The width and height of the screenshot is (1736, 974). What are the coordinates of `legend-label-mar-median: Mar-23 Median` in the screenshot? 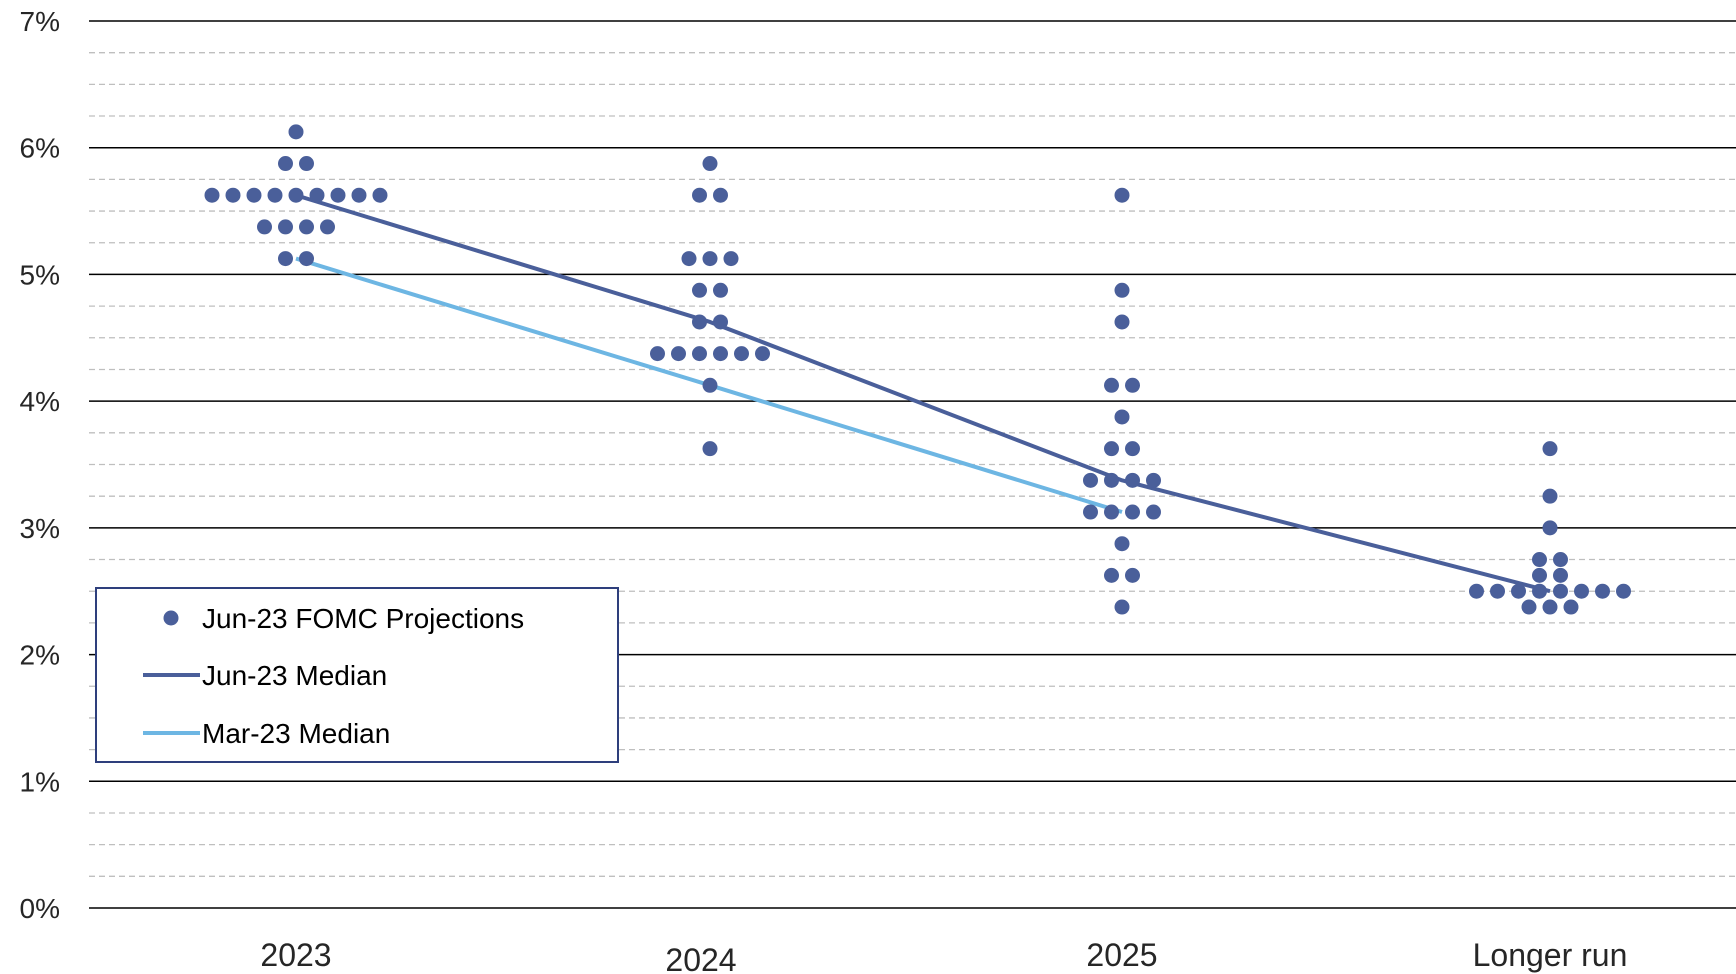 It's located at (296, 733).